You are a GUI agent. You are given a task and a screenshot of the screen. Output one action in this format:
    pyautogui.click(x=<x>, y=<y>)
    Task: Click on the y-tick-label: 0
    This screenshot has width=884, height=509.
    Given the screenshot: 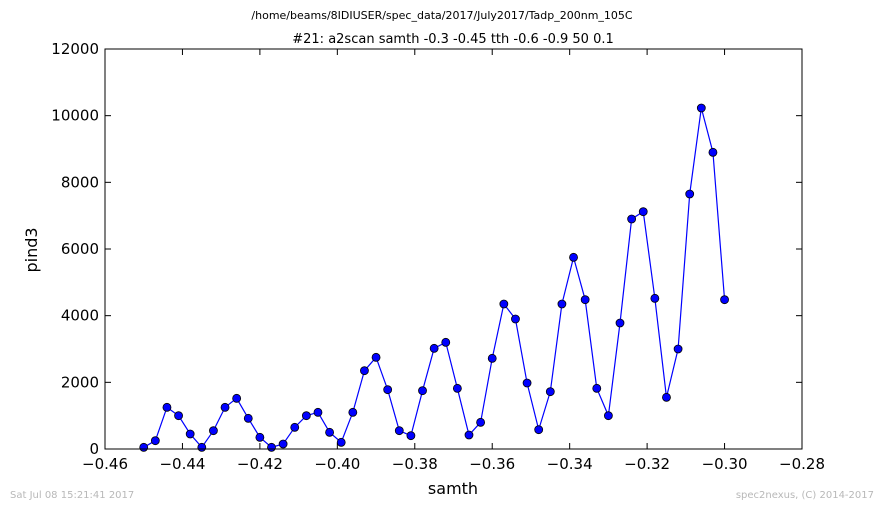 What is the action you would take?
    pyautogui.click(x=94, y=449)
    